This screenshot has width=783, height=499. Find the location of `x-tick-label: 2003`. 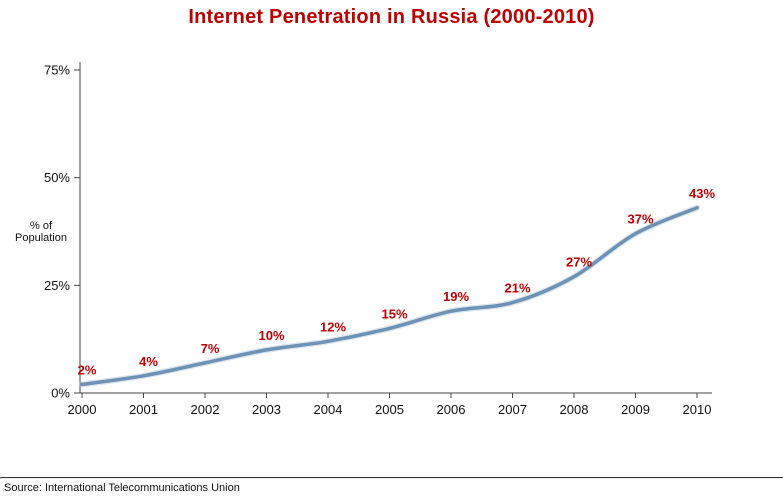

x-tick-label: 2003 is located at coordinates (266, 409).